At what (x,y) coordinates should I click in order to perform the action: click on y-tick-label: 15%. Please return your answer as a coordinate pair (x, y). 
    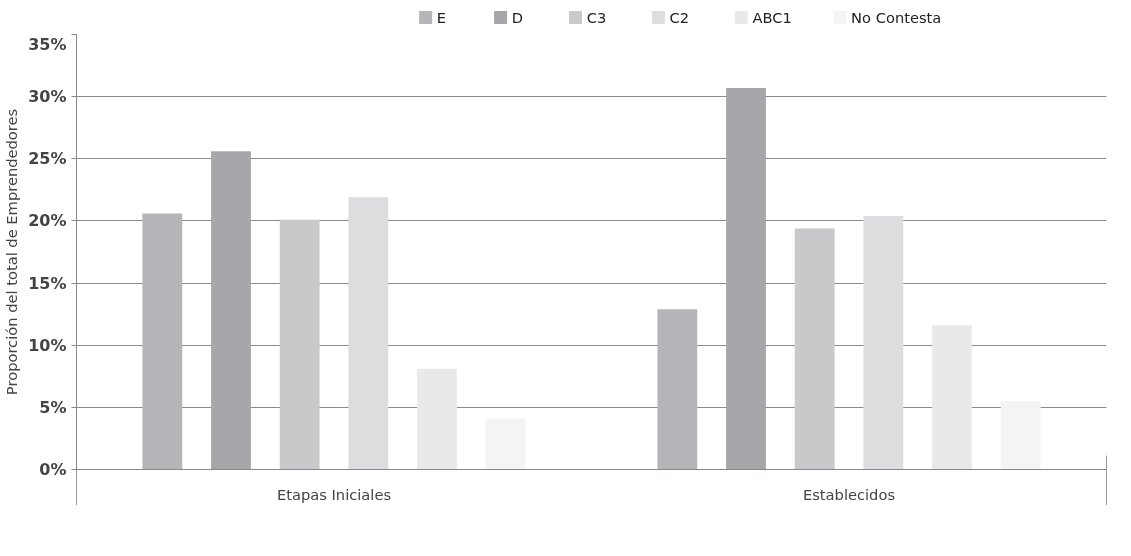
    Looking at the image, I should click on (47, 283).